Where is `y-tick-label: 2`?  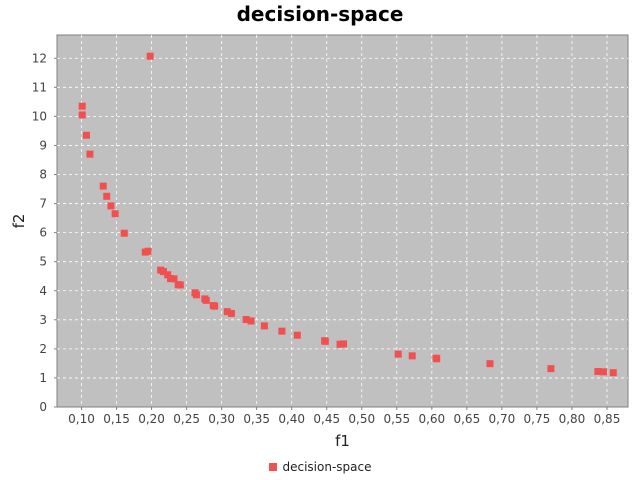 y-tick-label: 2 is located at coordinates (43, 349).